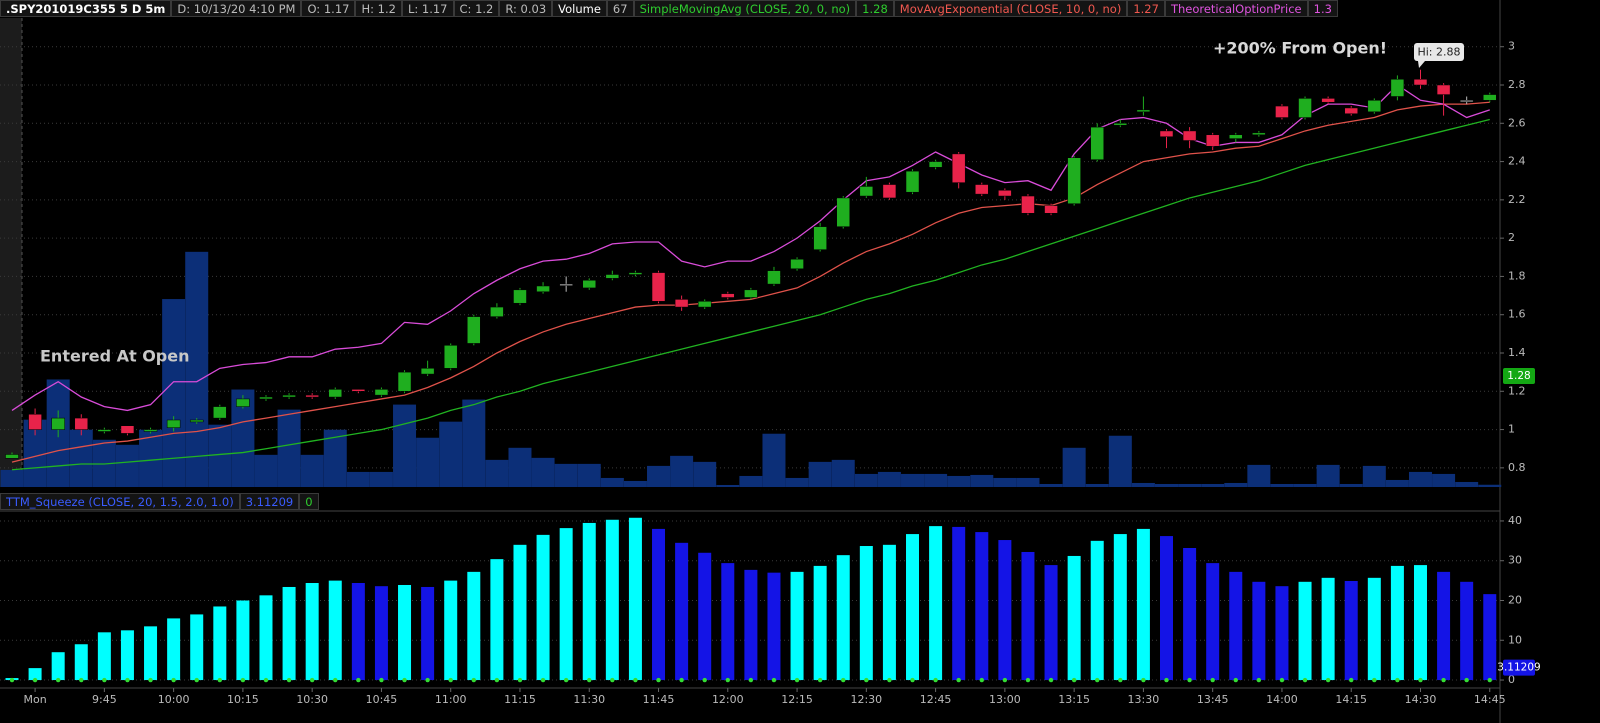 Image resolution: width=1600 pixels, height=723 pixels. Describe the element at coordinates (1517, 390) in the screenshot. I see `y-tick-label: 1.2` at that location.